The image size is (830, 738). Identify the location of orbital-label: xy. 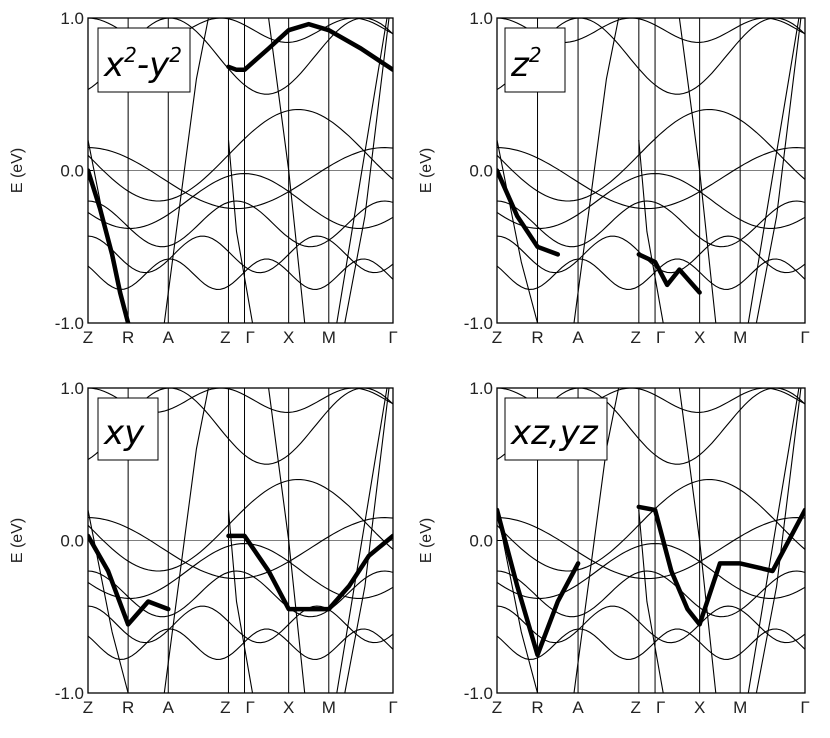
(124, 433).